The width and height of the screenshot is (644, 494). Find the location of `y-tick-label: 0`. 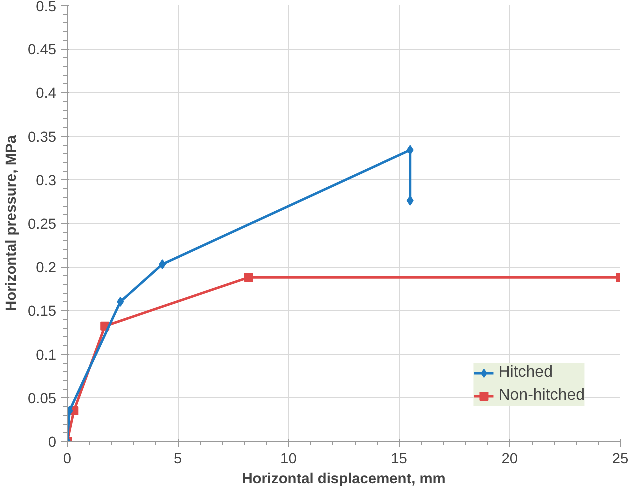

y-tick-label: 0 is located at coordinates (52, 443).